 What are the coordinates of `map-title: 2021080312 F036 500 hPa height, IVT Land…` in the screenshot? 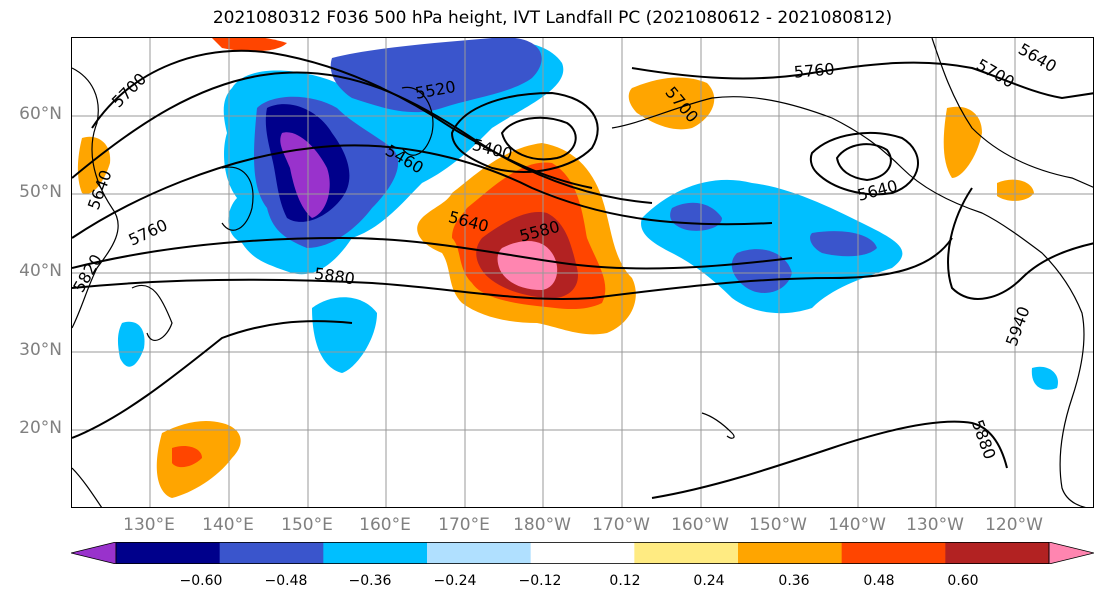 It's located at (552, 18).